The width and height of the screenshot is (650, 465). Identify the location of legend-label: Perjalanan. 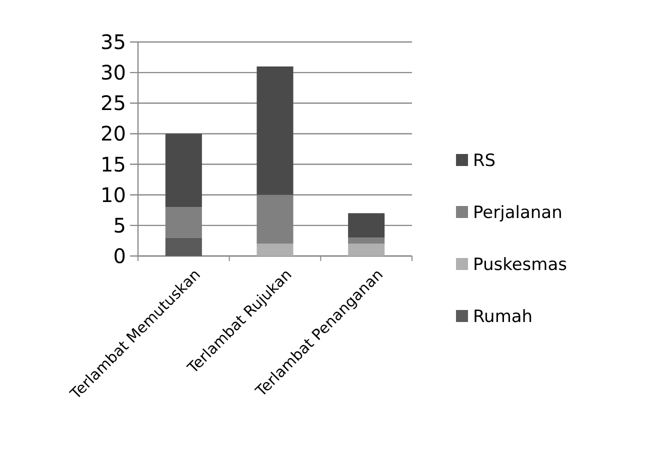
(517, 212).